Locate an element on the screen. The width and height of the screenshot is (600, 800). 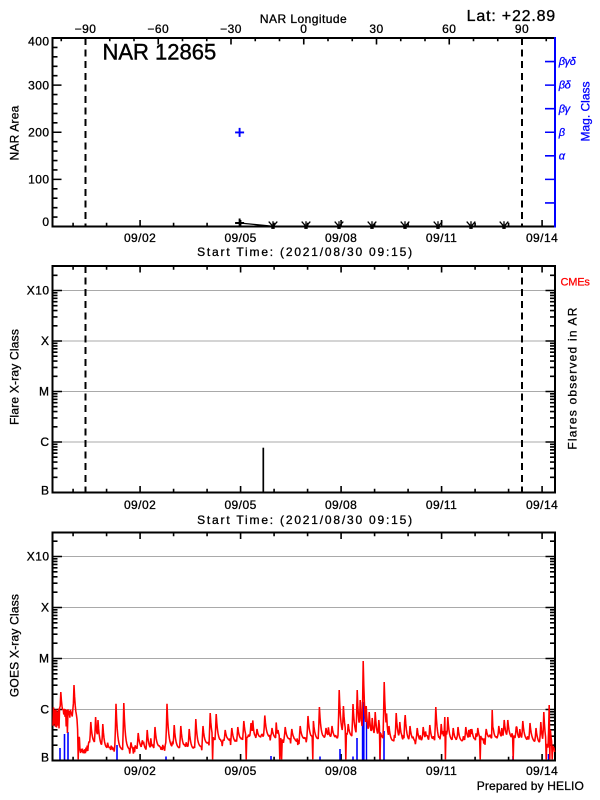
svg-text: −60 is located at coordinates (158, 29).